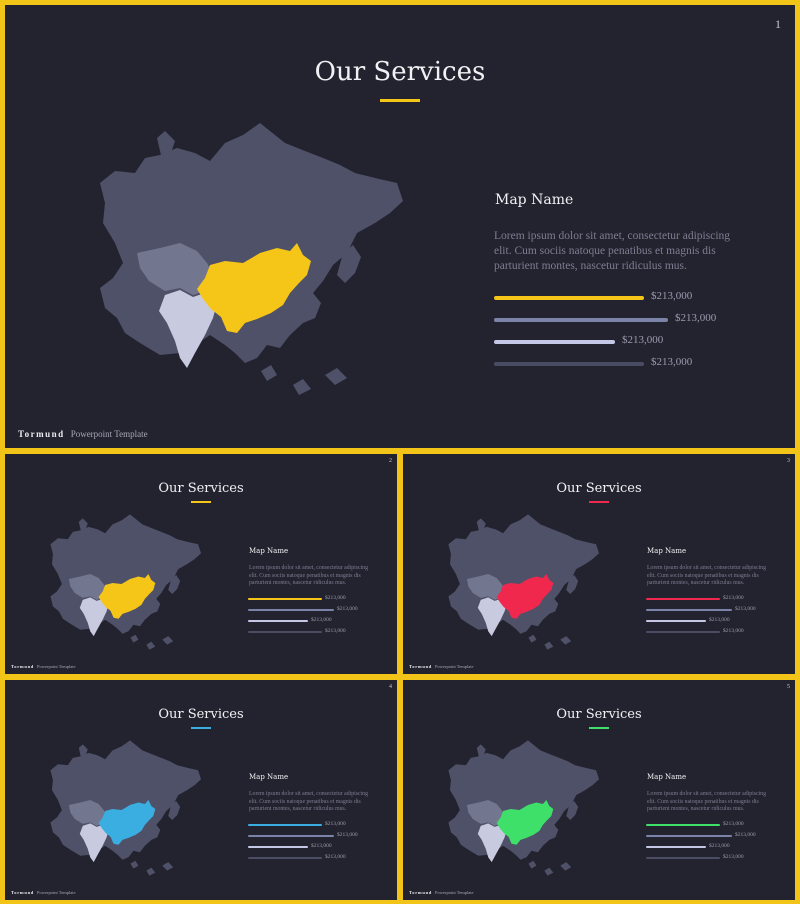  Describe the element at coordinates (88, 813) in the screenshot. I see `west-asia-region` at that location.